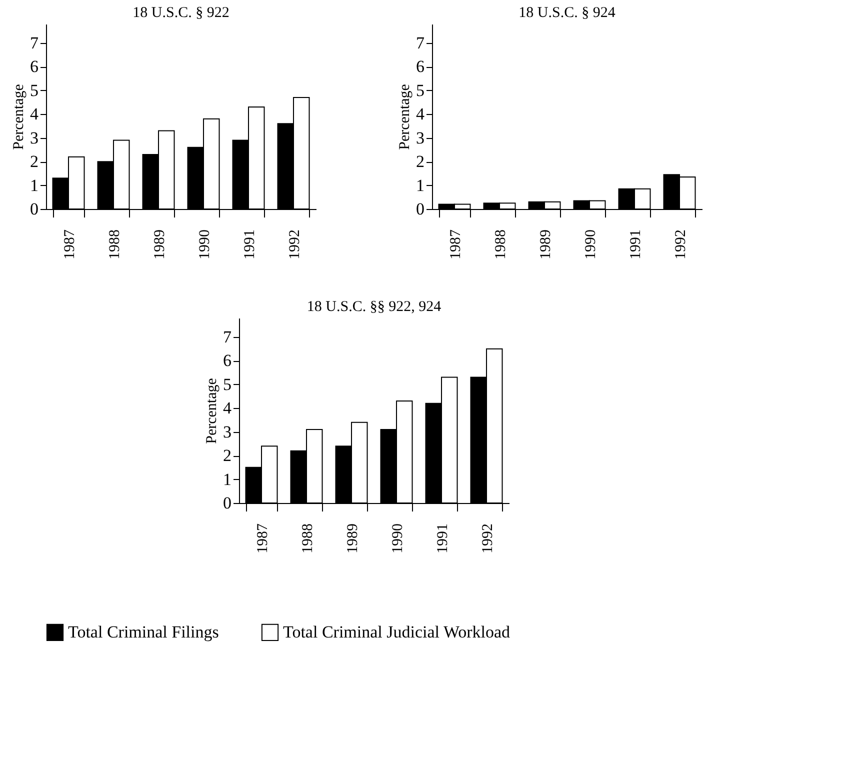  Describe the element at coordinates (181, 13) in the screenshot. I see `chart-title: 18 U.S.C. § 922` at that location.